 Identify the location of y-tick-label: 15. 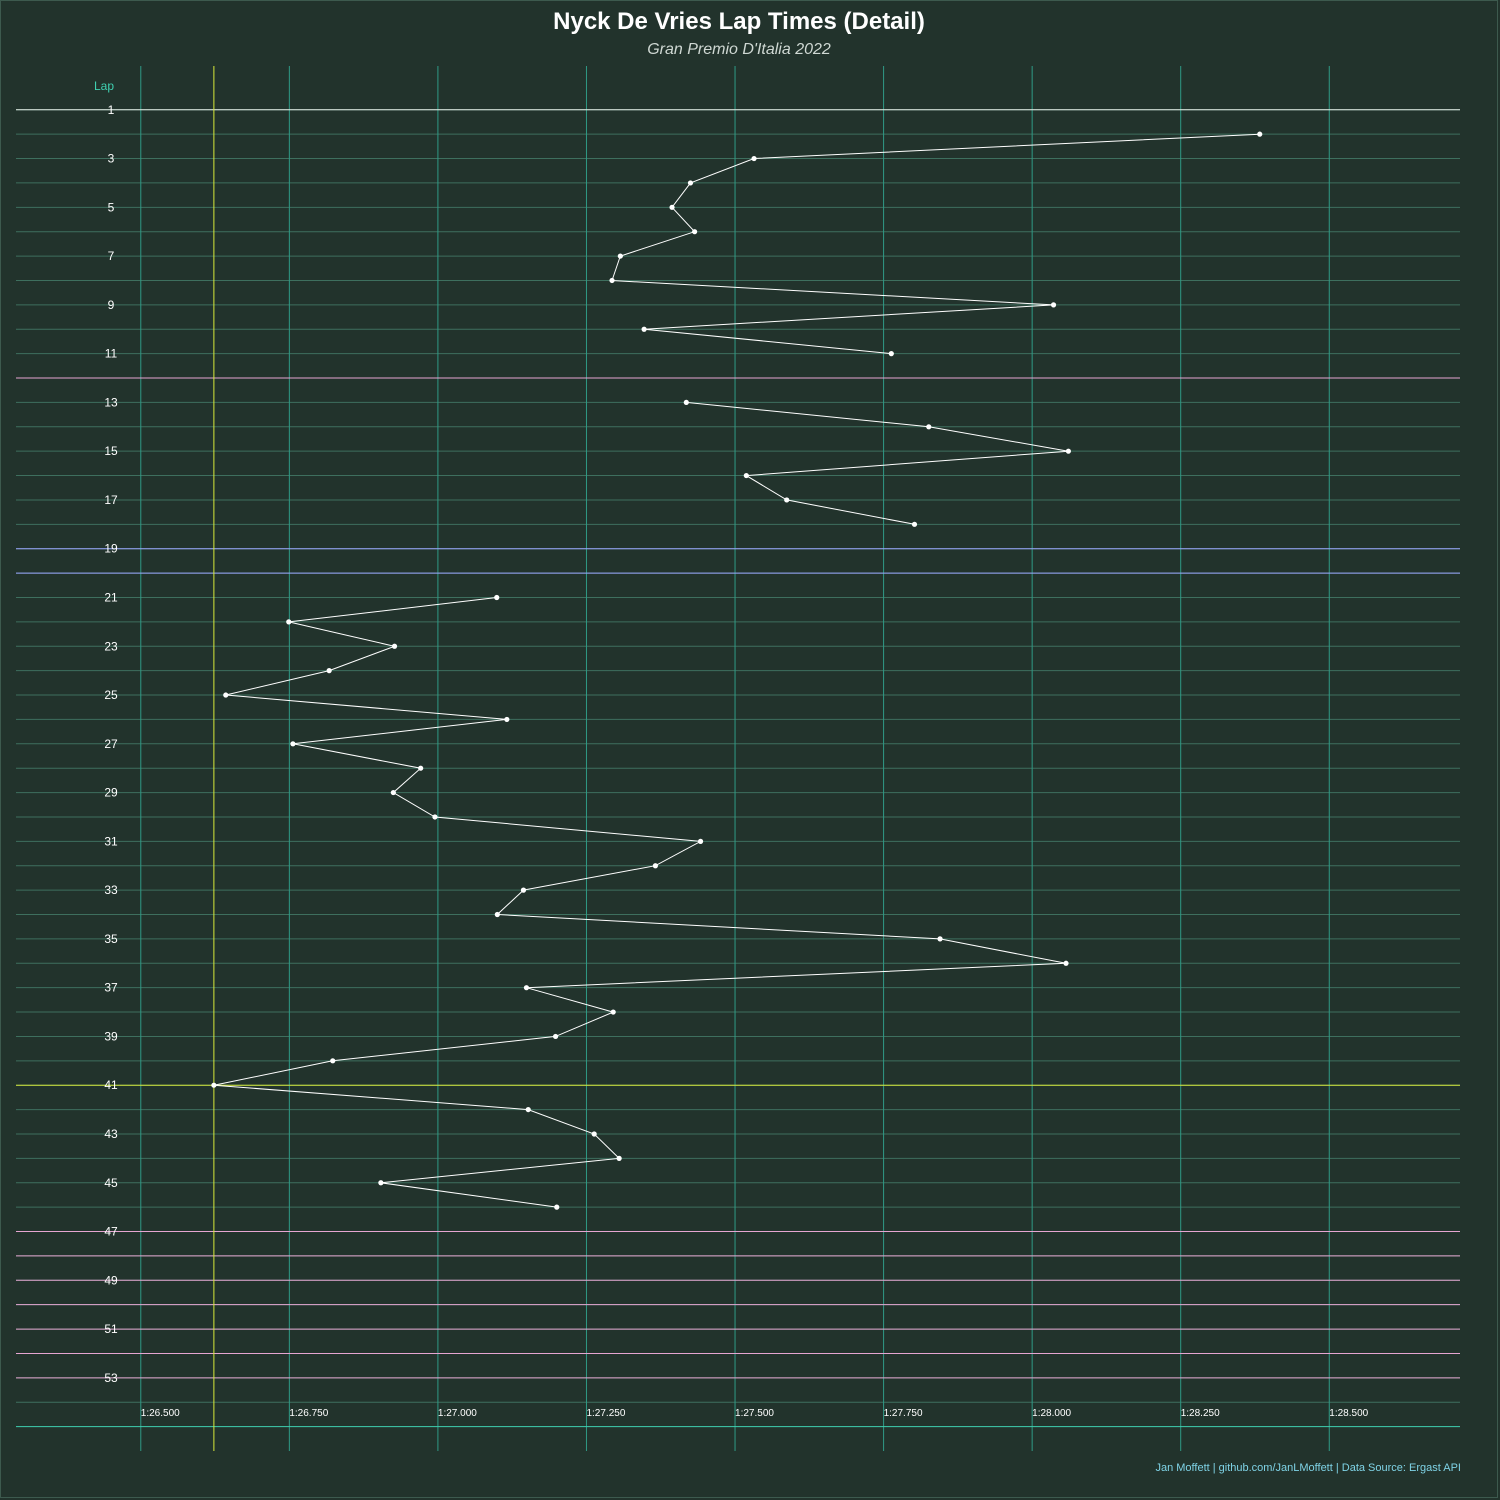
(111, 451).